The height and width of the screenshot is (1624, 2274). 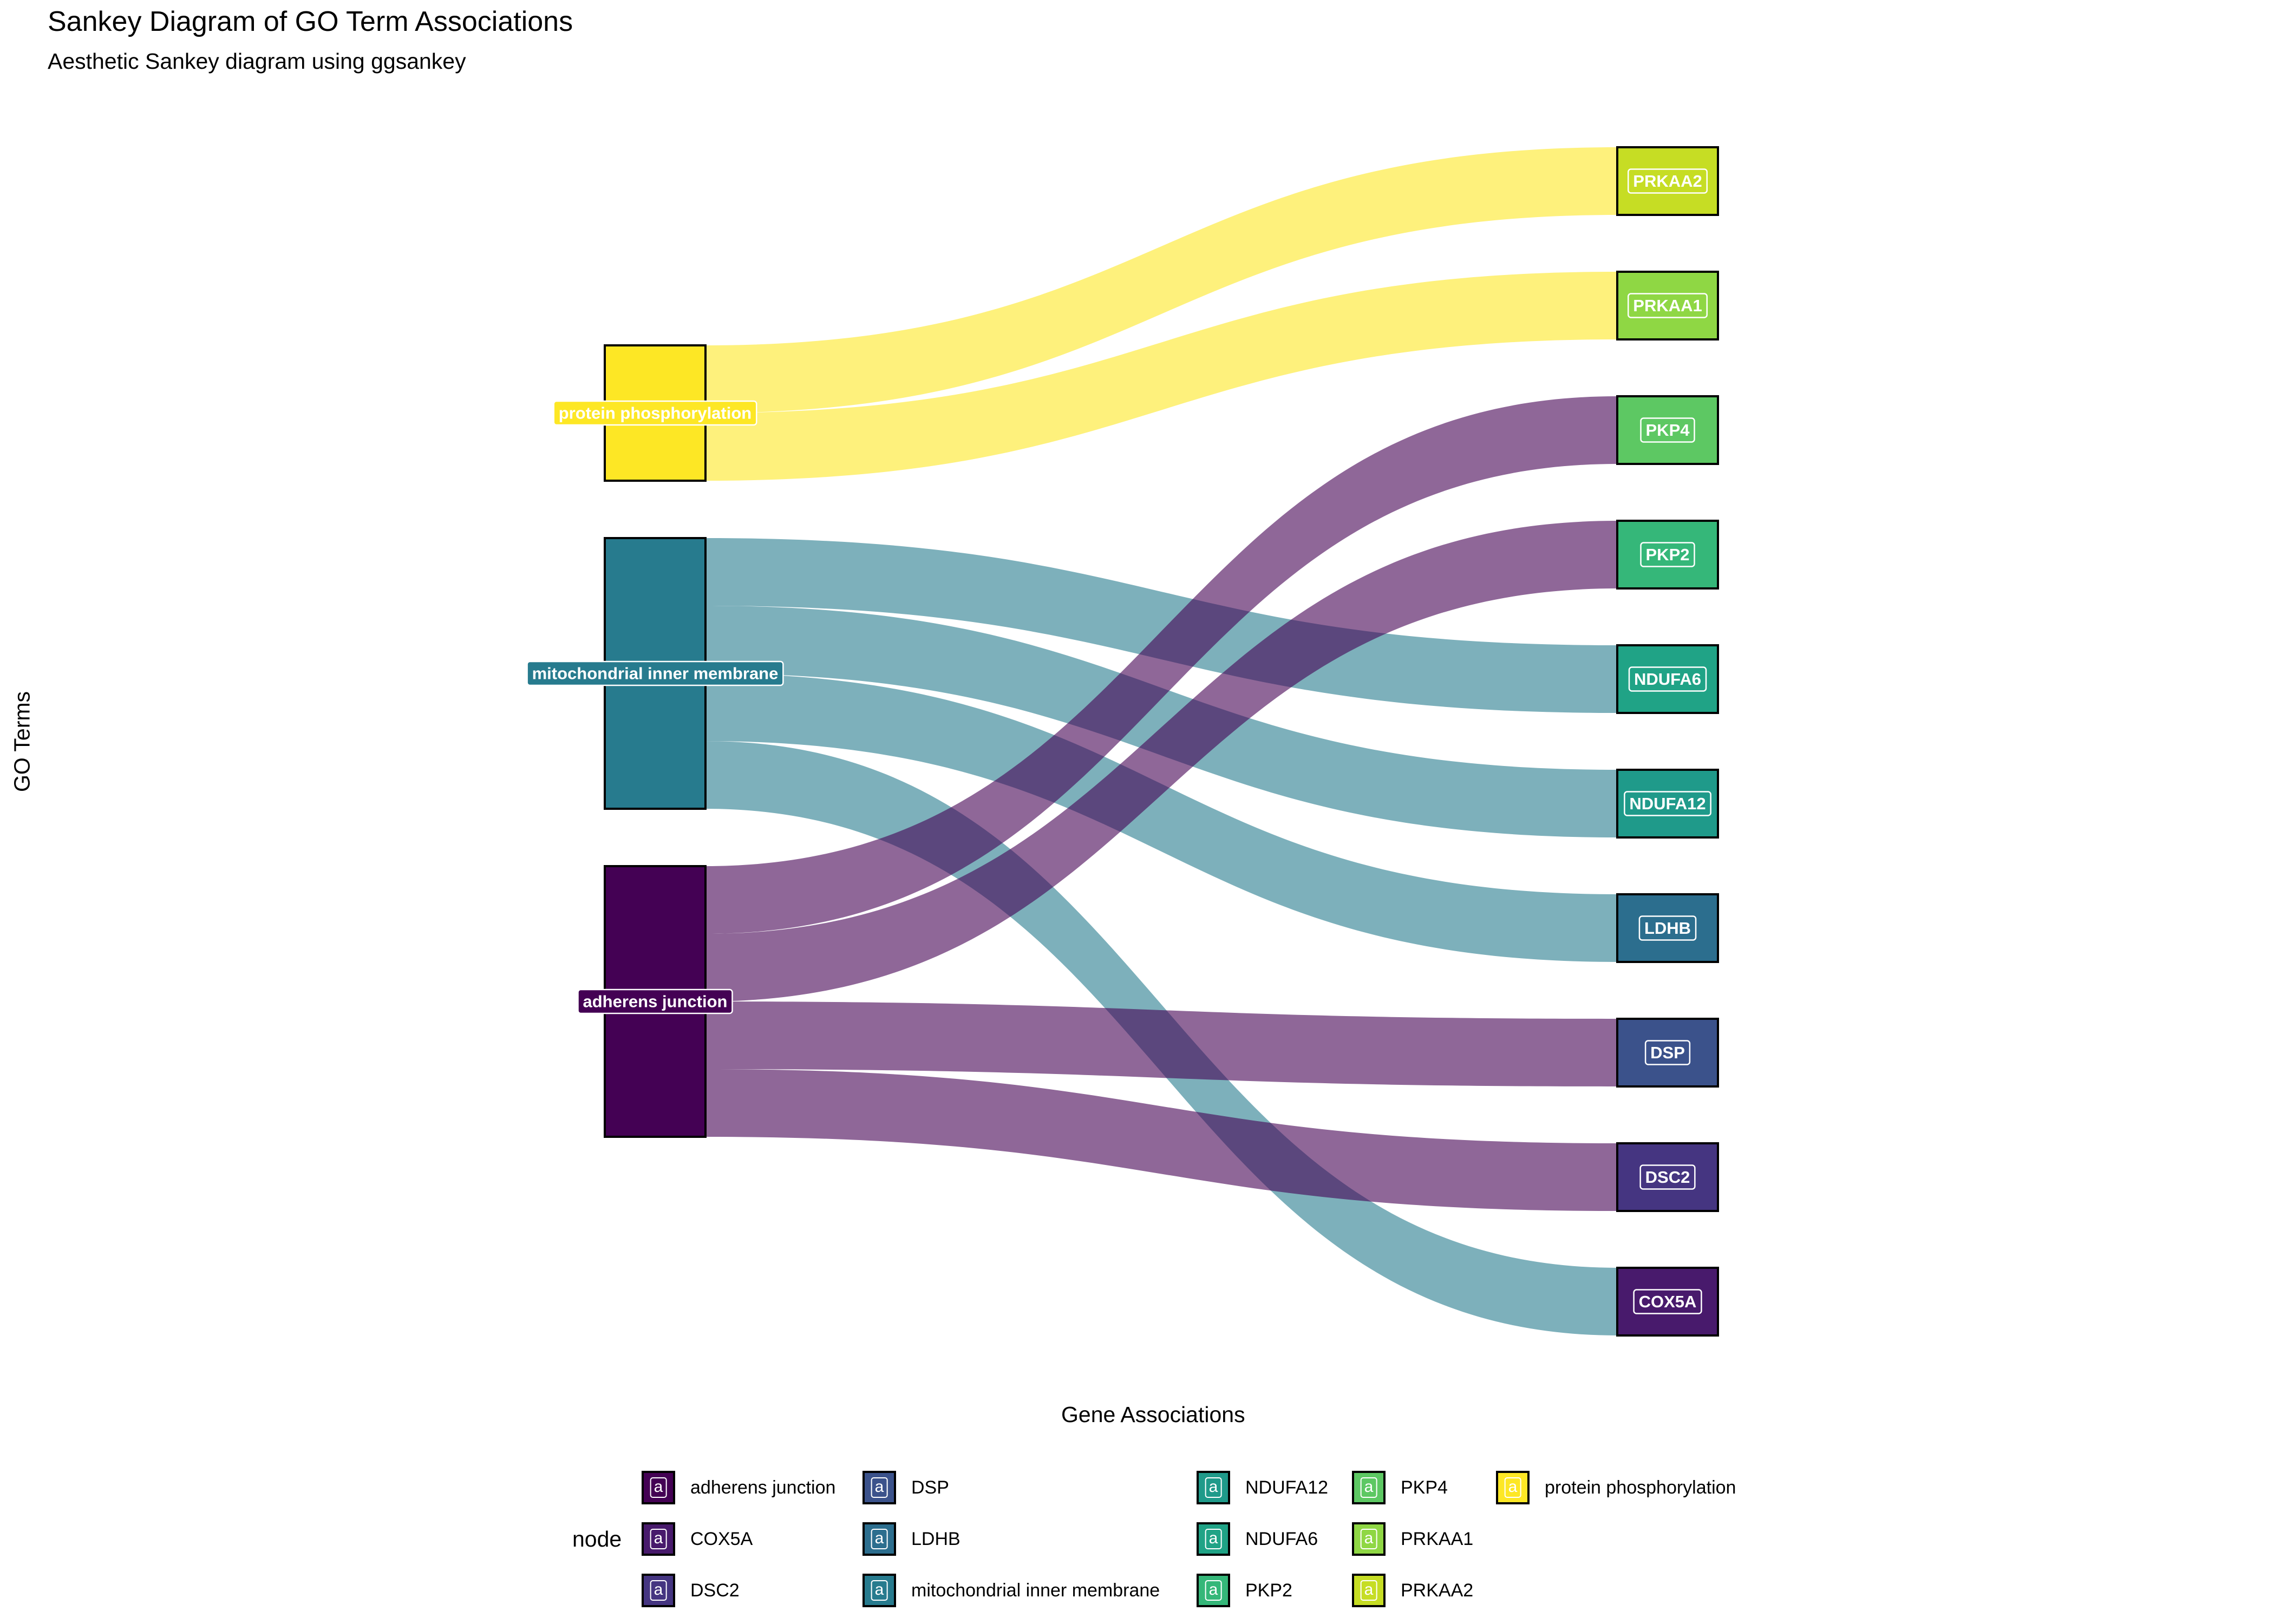 I want to click on legend-item-ldhb: a LDHB, so click(x=911, y=1539).